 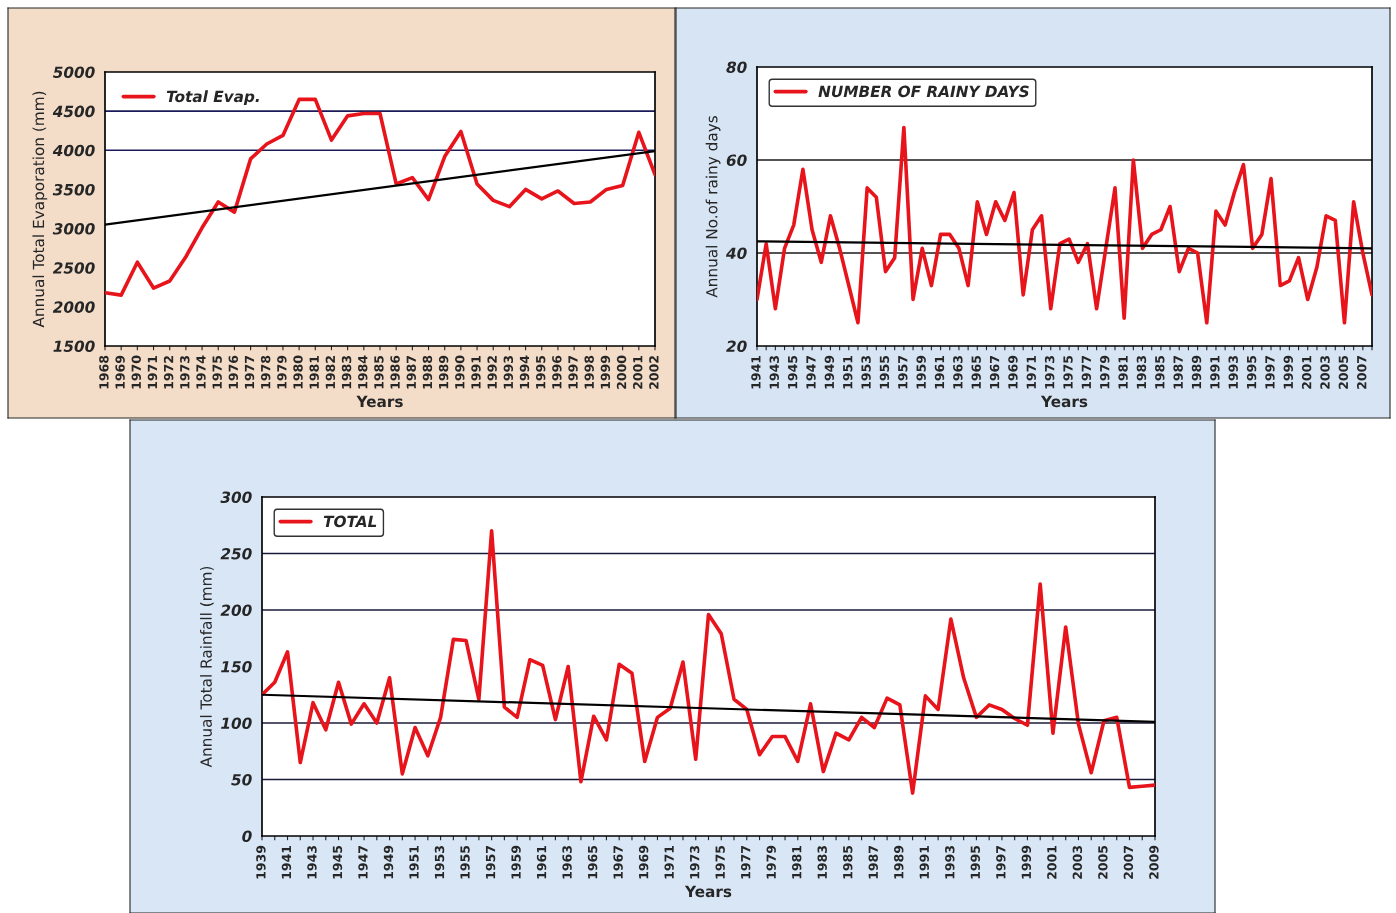 I want to click on x-tick-label: 1939, so click(x=261, y=862).